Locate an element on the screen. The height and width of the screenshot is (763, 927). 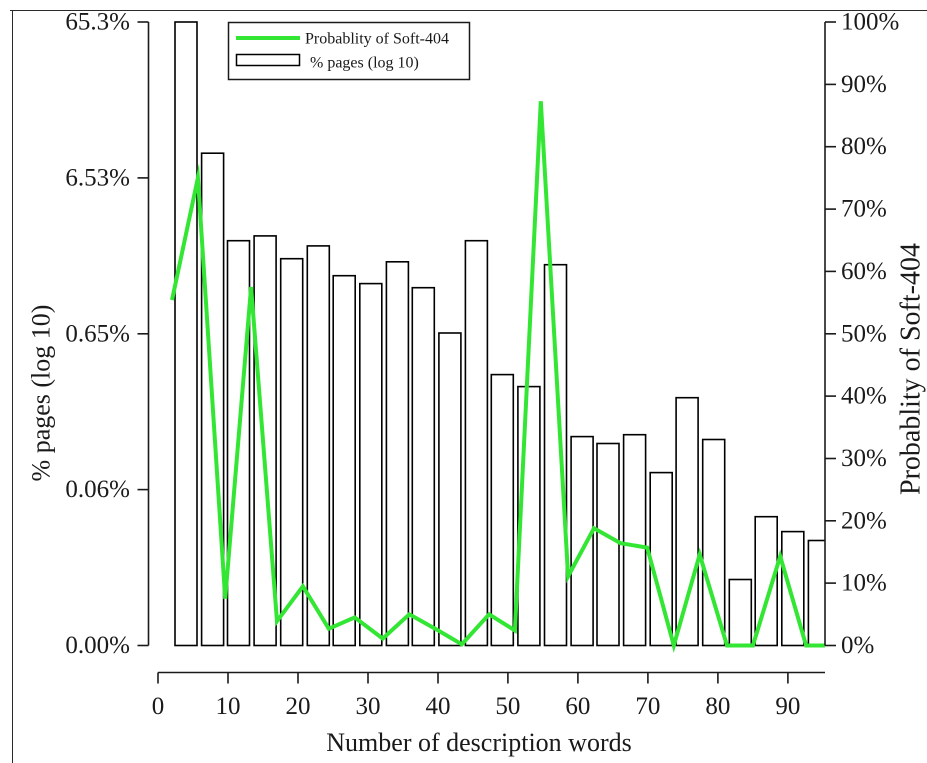
right-y-tick-label: 70% is located at coordinates (864, 209).